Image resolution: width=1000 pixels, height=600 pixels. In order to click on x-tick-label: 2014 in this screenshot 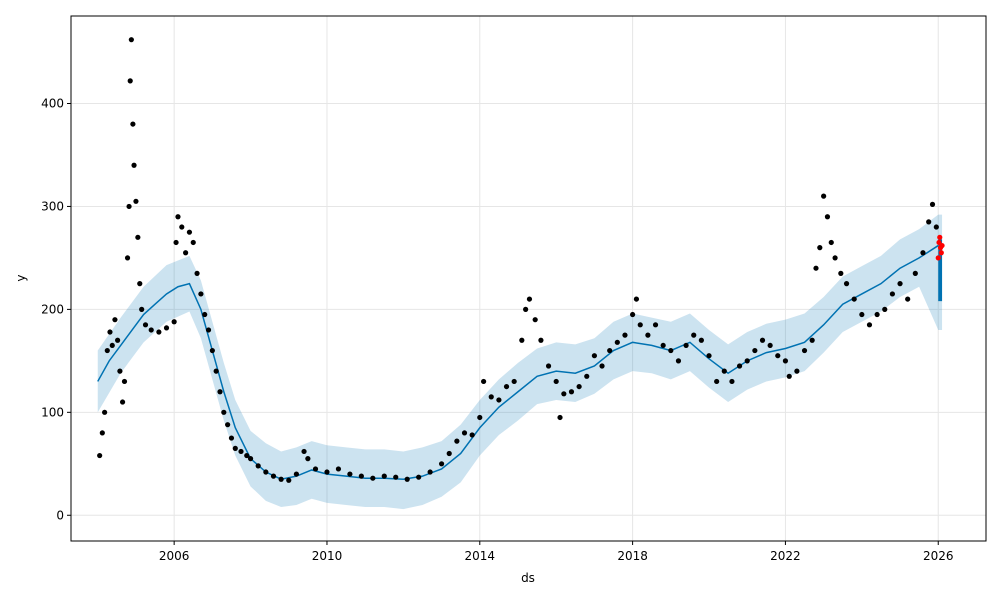, I will do `click(480, 556)`.